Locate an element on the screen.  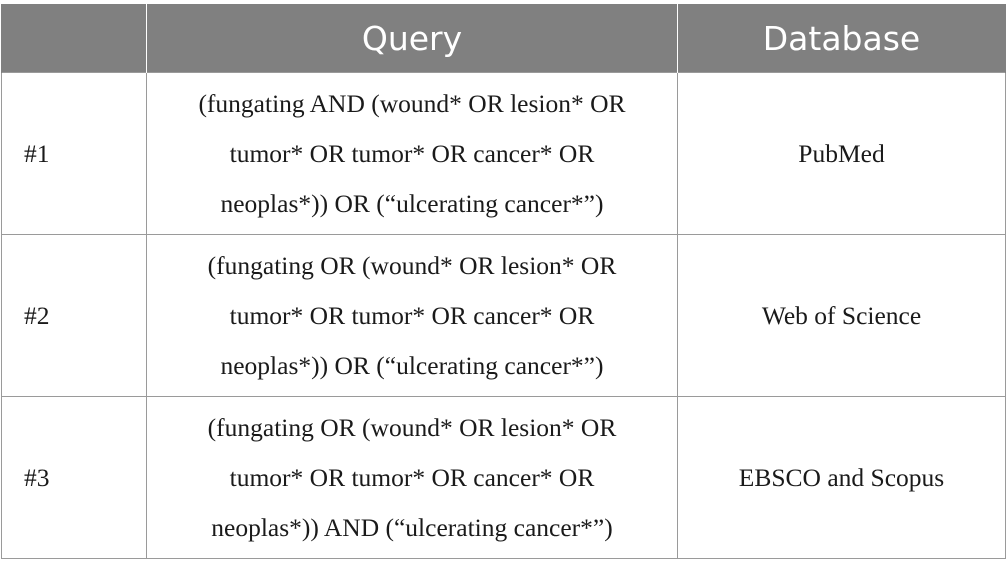
row-id: #3 is located at coordinates (74, 477).